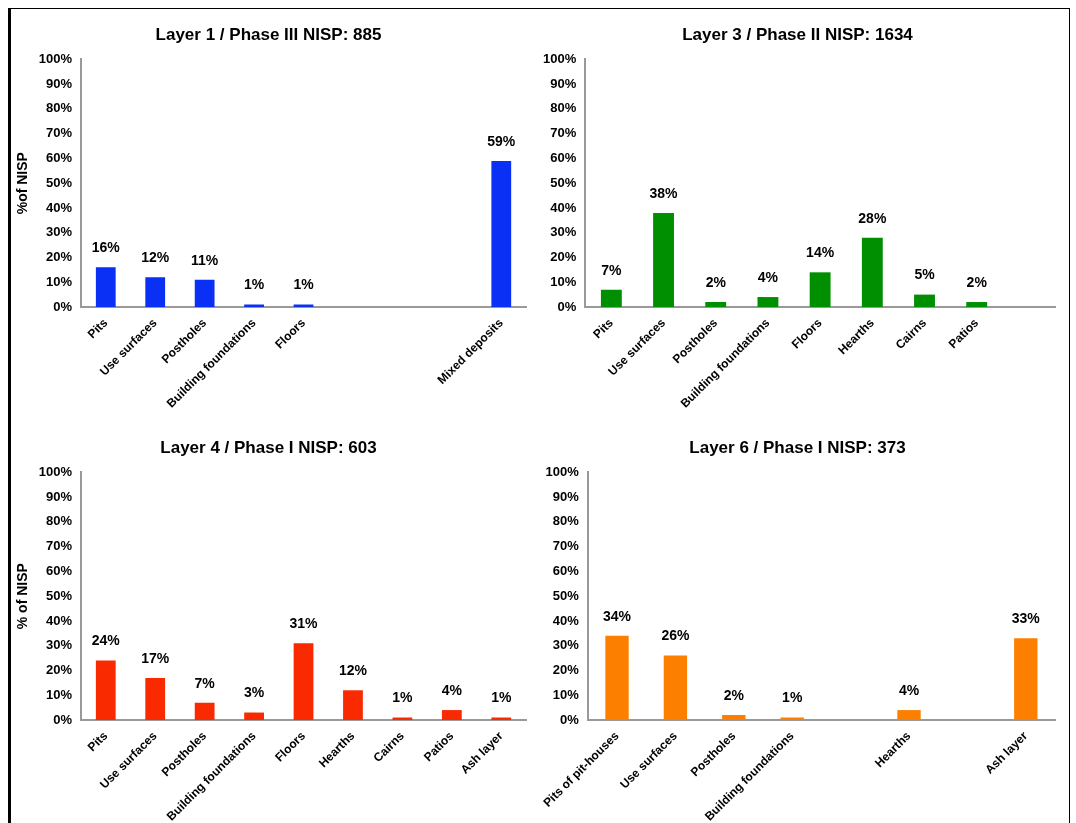  I want to click on chart-title: Layer 4 / Phase I NISP: 603, so click(268, 447).